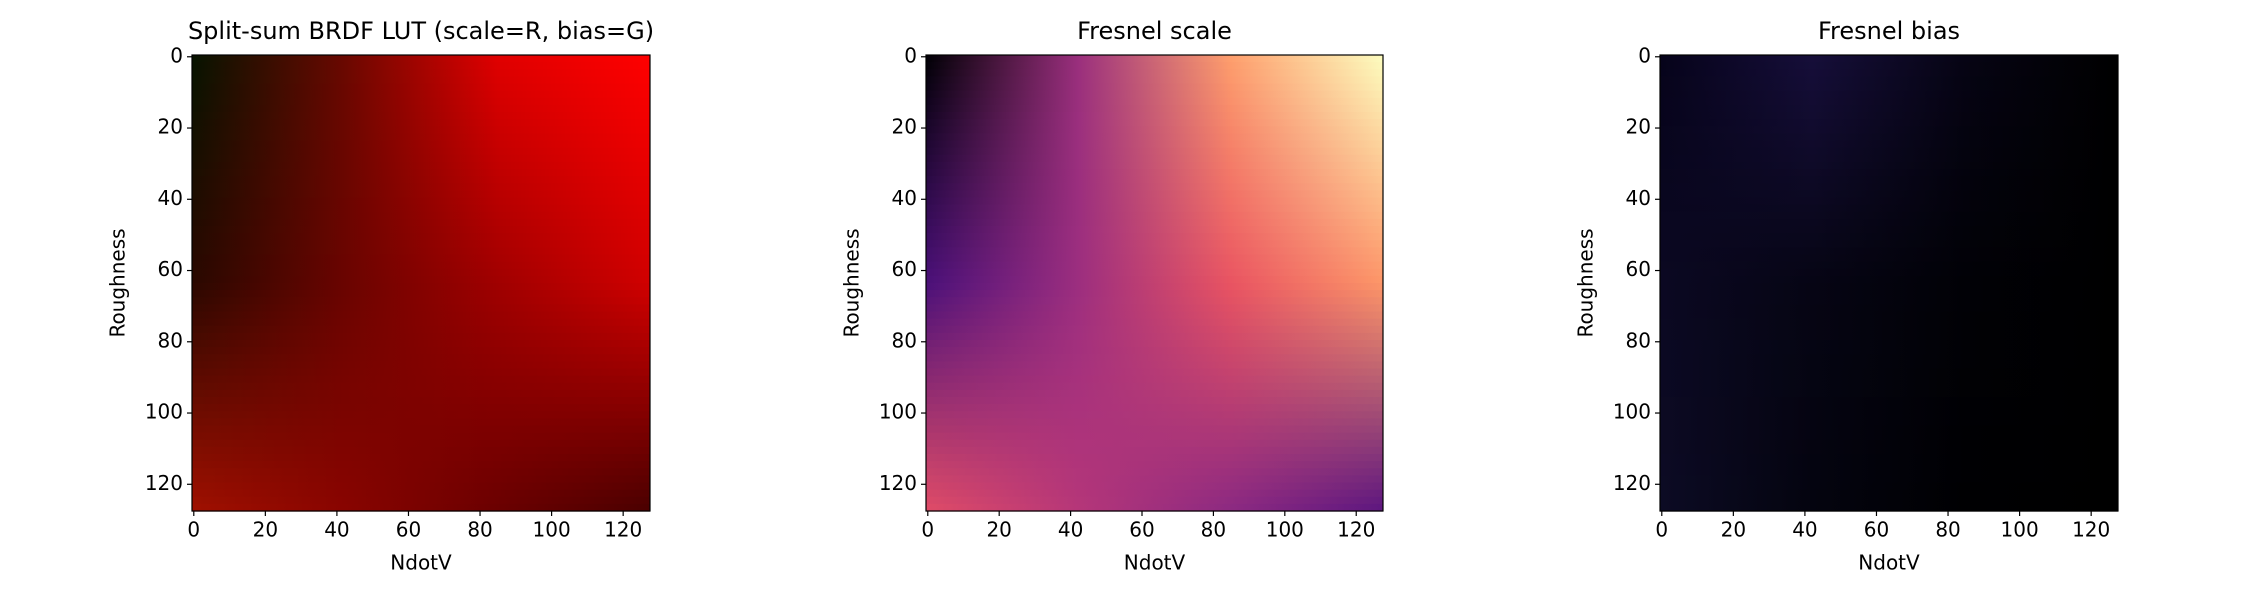 The width and height of the screenshot is (2250, 600). I want to click on y-tick-label: 0, so click(1644, 55).